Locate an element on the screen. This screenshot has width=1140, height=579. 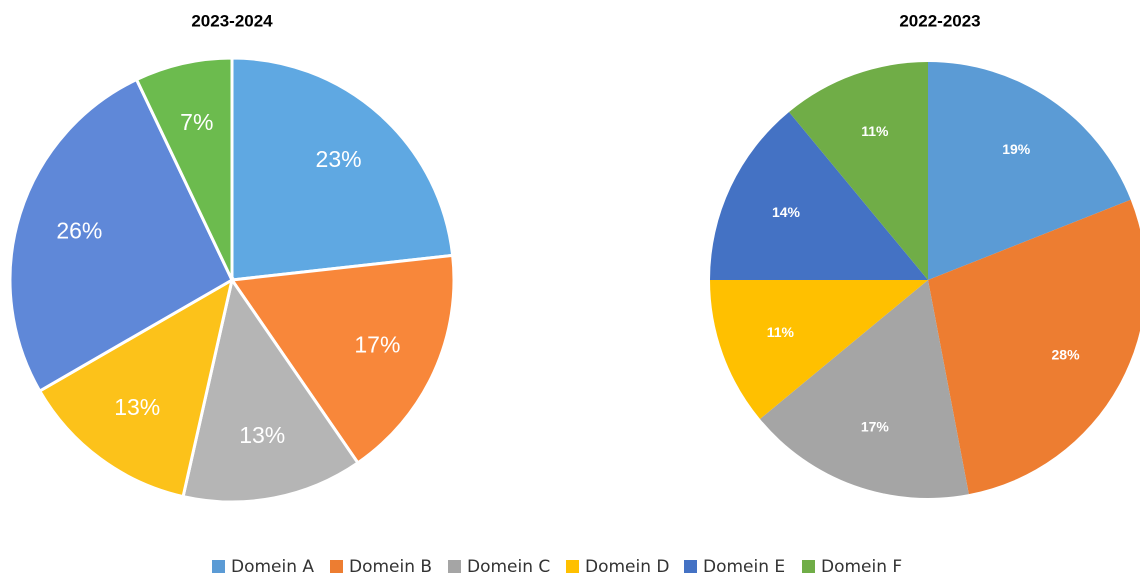
chart-title: 2022-2023 is located at coordinates (939, 20).